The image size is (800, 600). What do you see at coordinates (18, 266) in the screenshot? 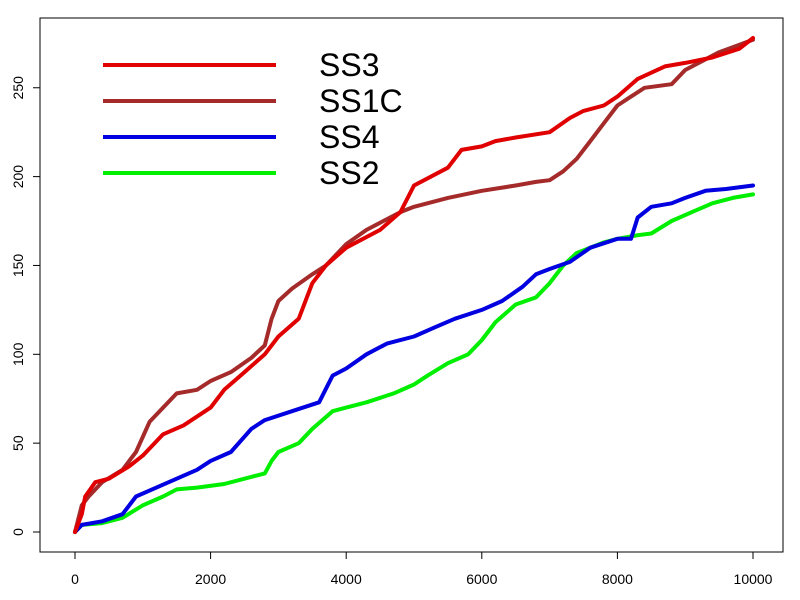
I see `y-tick-label: 150` at bounding box center [18, 266].